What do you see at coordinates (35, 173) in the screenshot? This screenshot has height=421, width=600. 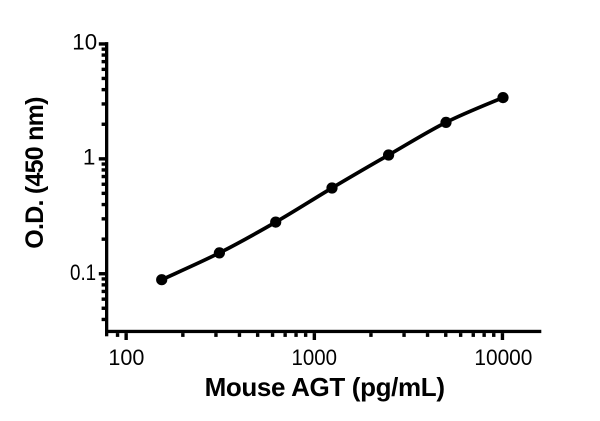 I see `svg-text: O.D. (450 nm)` at bounding box center [35, 173].